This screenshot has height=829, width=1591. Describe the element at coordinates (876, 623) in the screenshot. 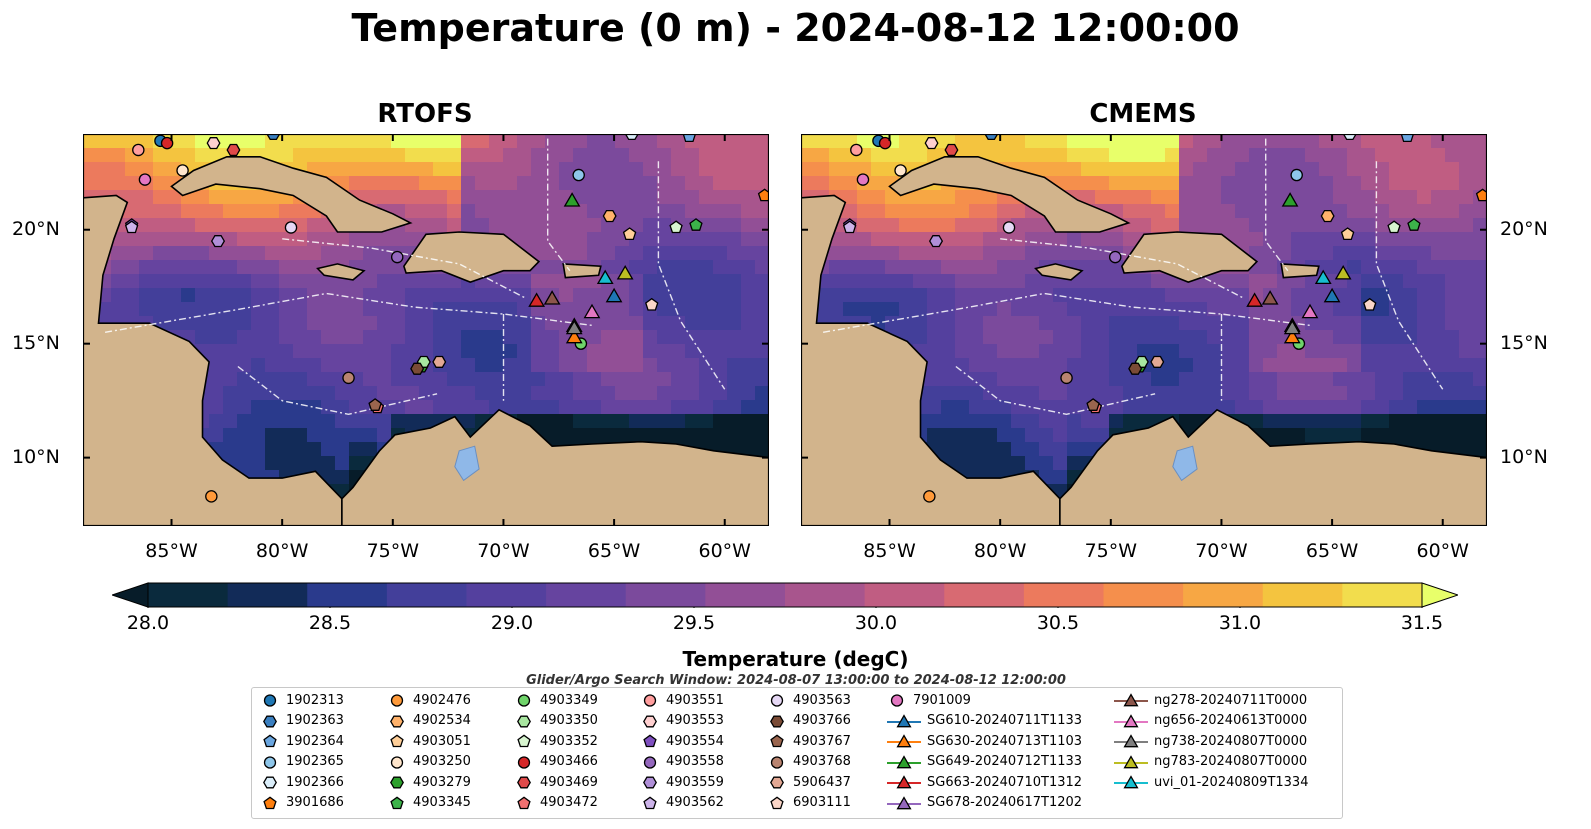

I see `colorbar-tick-label: 30.0` at that location.